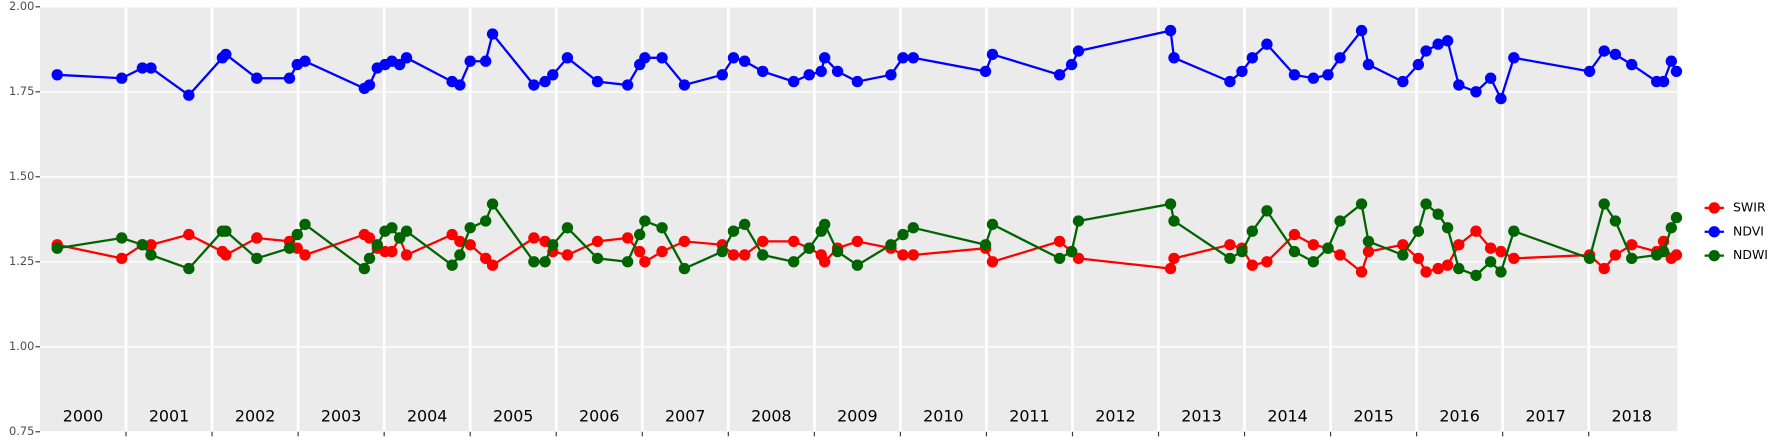  What do you see at coordinates (1632, 416) in the screenshot?
I see `year-label: 2018` at bounding box center [1632, 416].